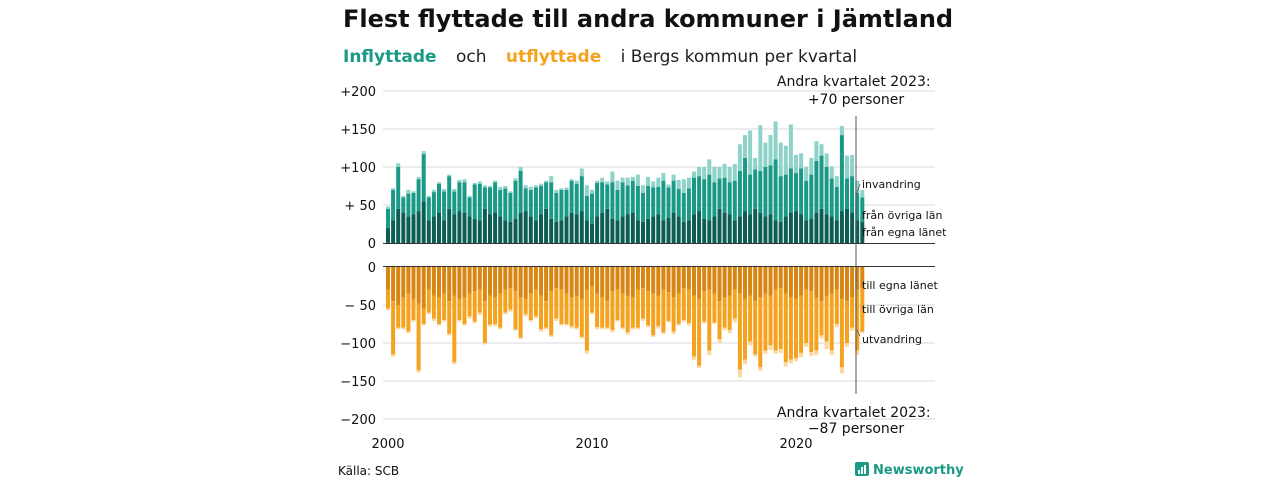 This screenshot has height=480, width=1280. I want to click on brand-name: Newsworthy, so click(918, 470).